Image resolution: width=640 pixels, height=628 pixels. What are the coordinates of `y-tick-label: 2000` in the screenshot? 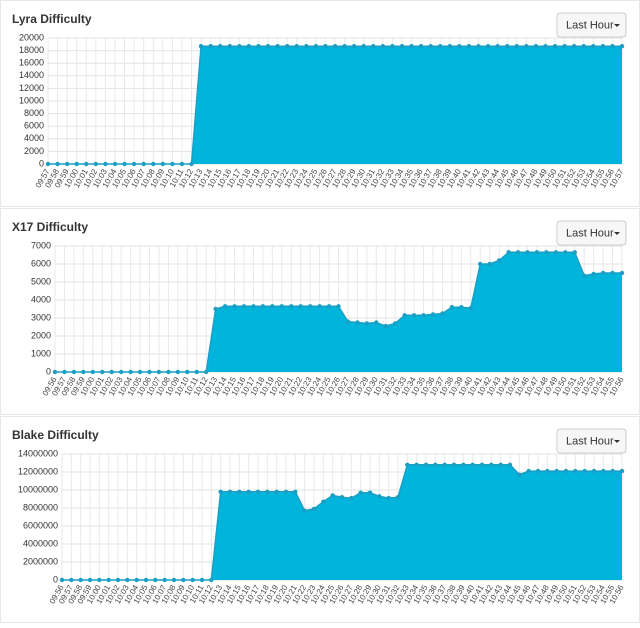 It's located at (34, 151).